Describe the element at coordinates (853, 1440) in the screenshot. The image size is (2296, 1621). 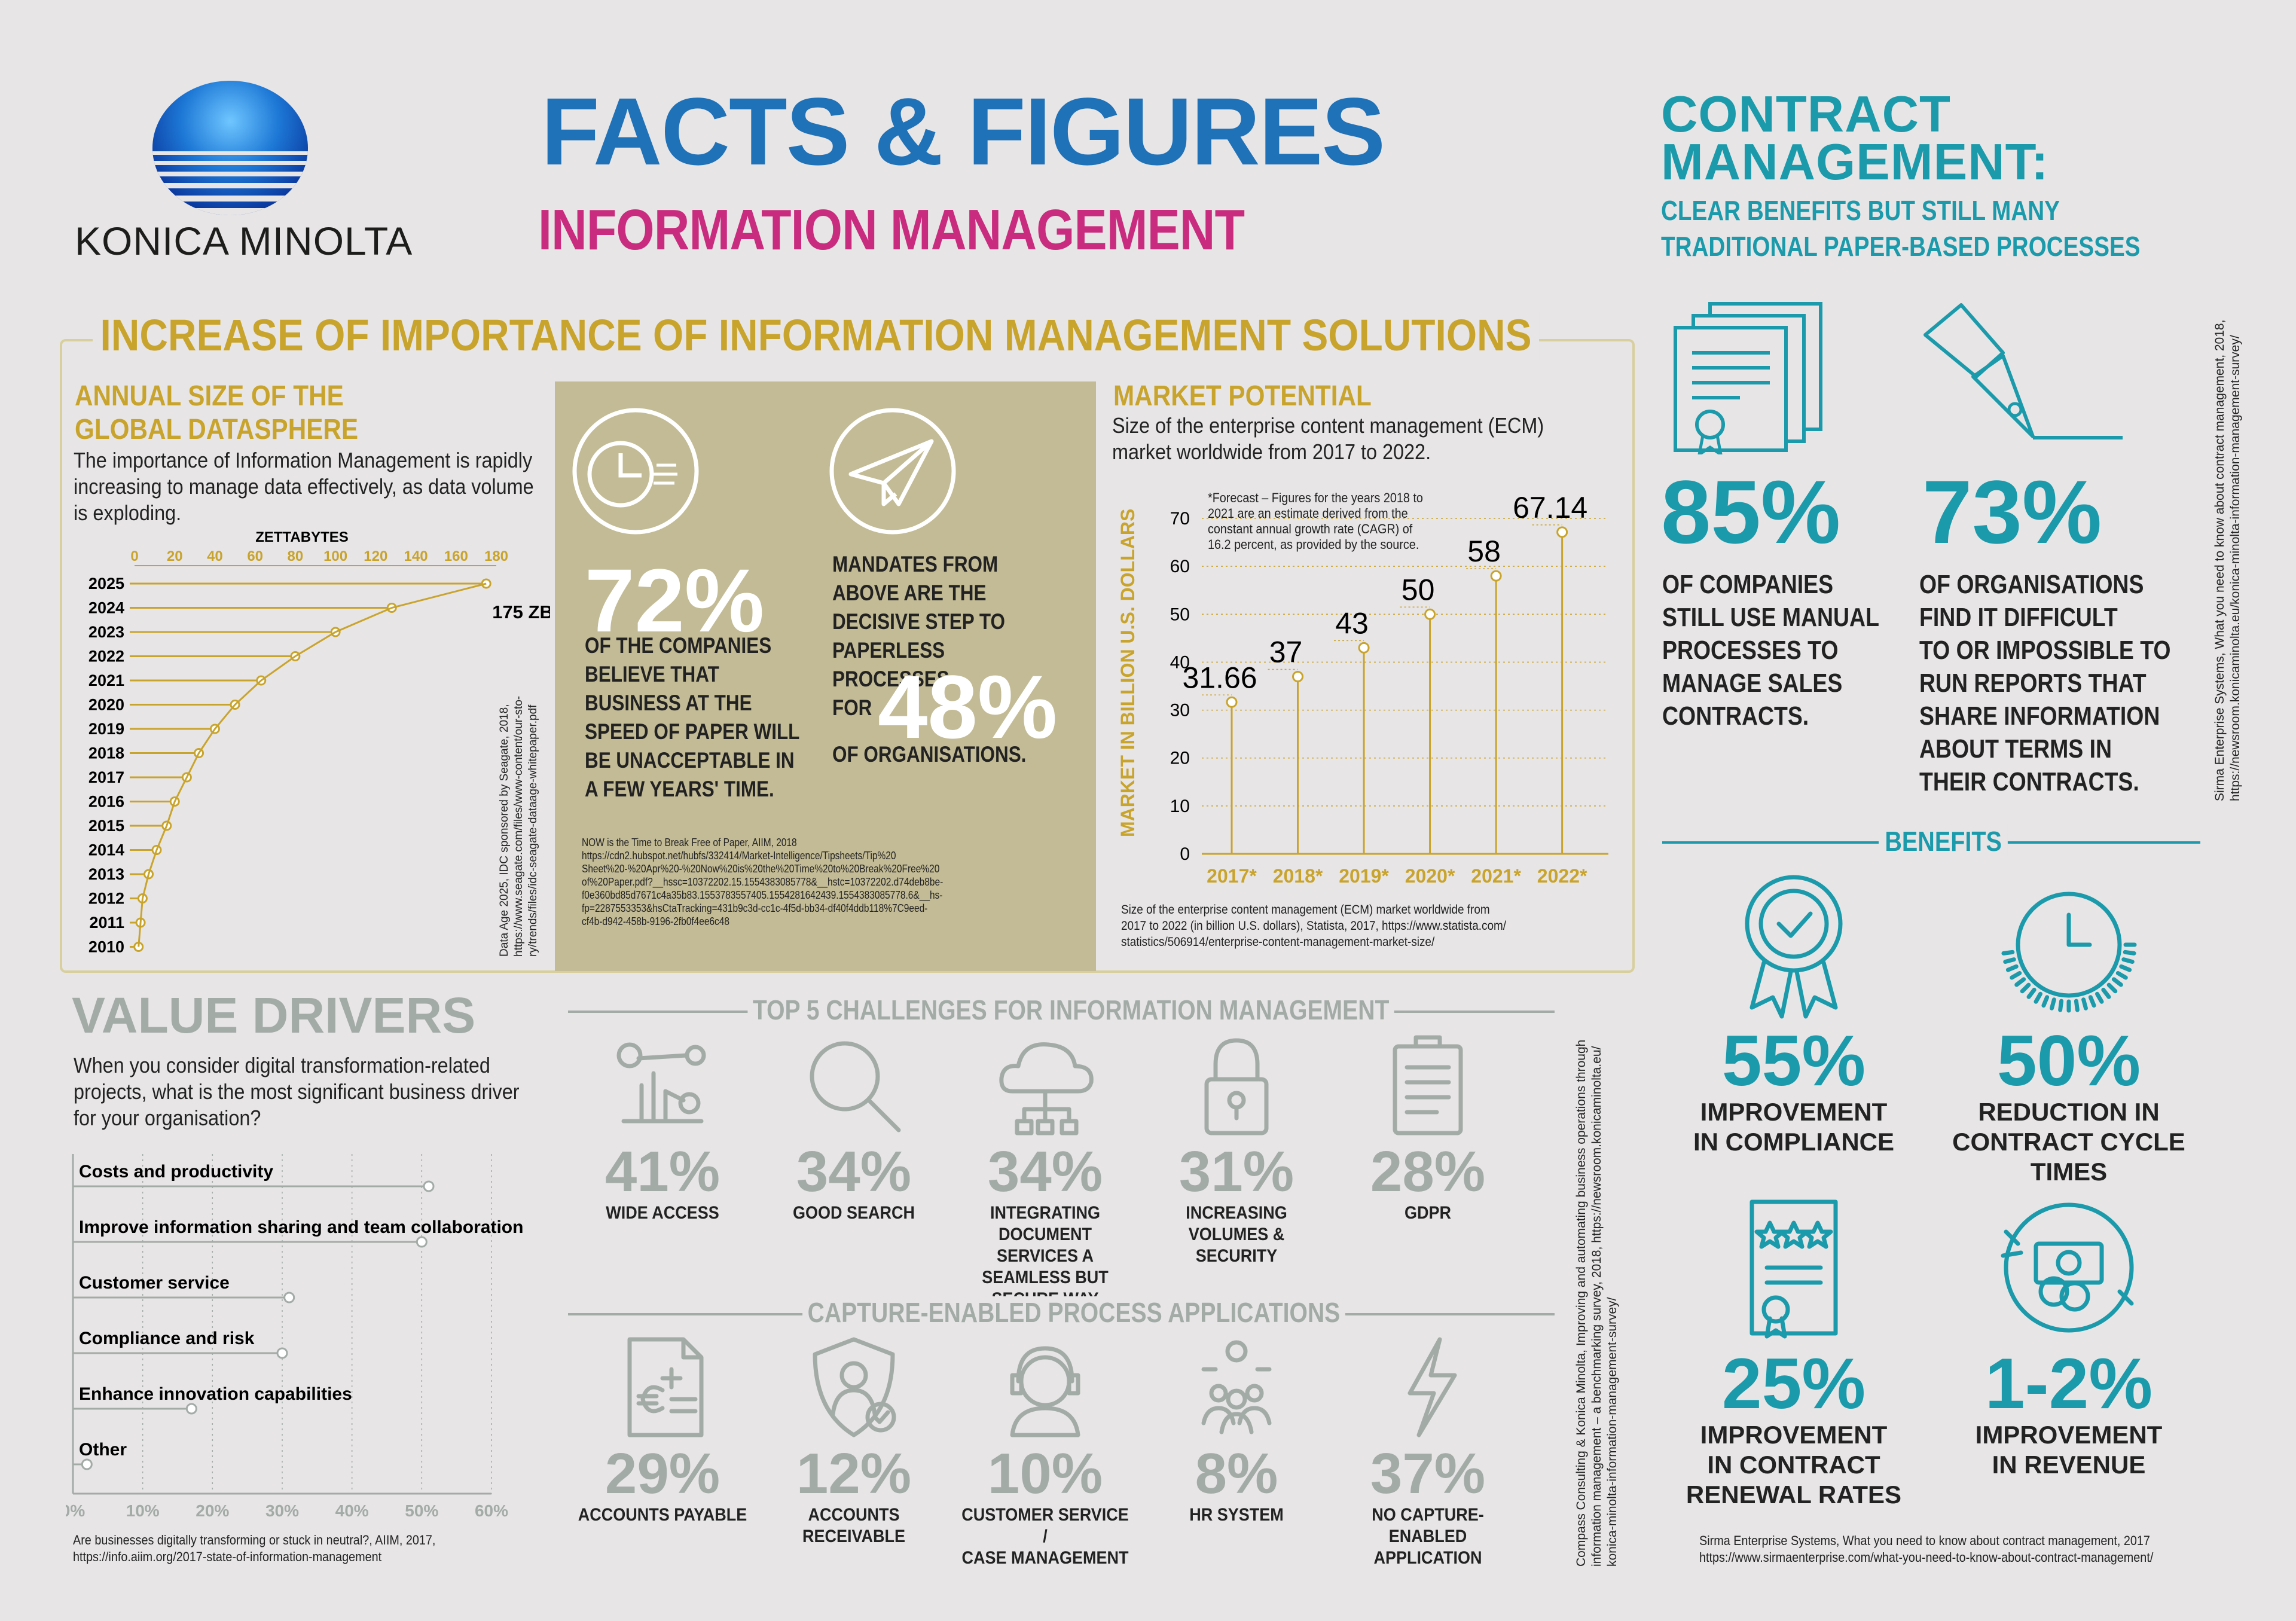
I see `capture-item: 12% ACCOUNTS RECEIVABLE` at that location.